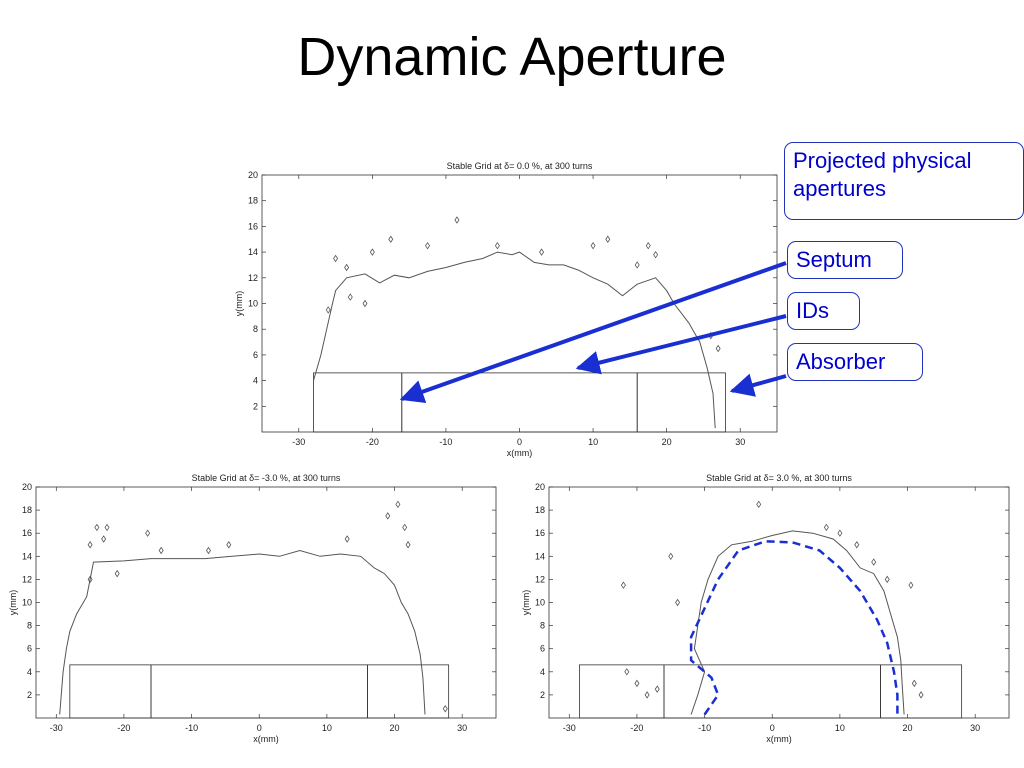  What do you see at coordinates (812, 310) in the screenshot?
I see `ids-label: IDs` at bounding box center [812, 310].